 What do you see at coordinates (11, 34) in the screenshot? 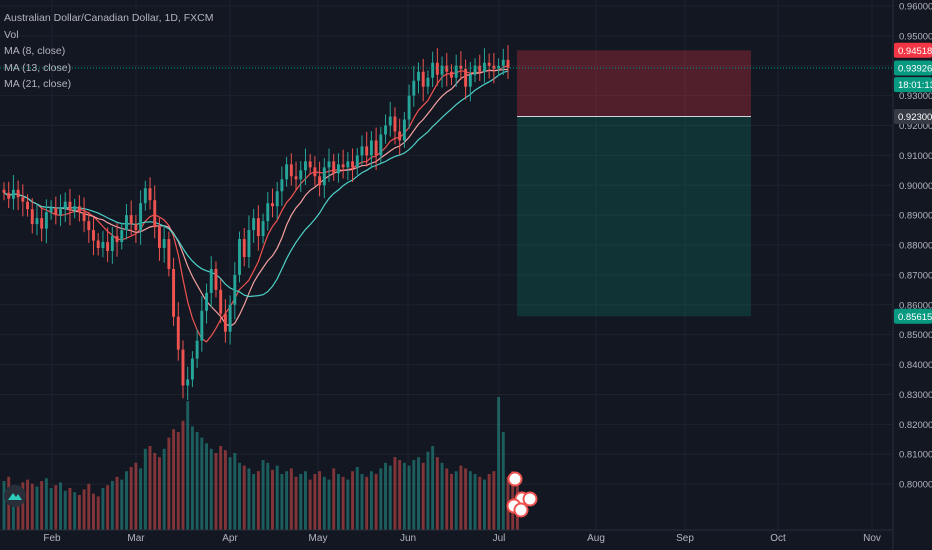
I see `legend-volume: Vol` at bounding box center [11, 34].